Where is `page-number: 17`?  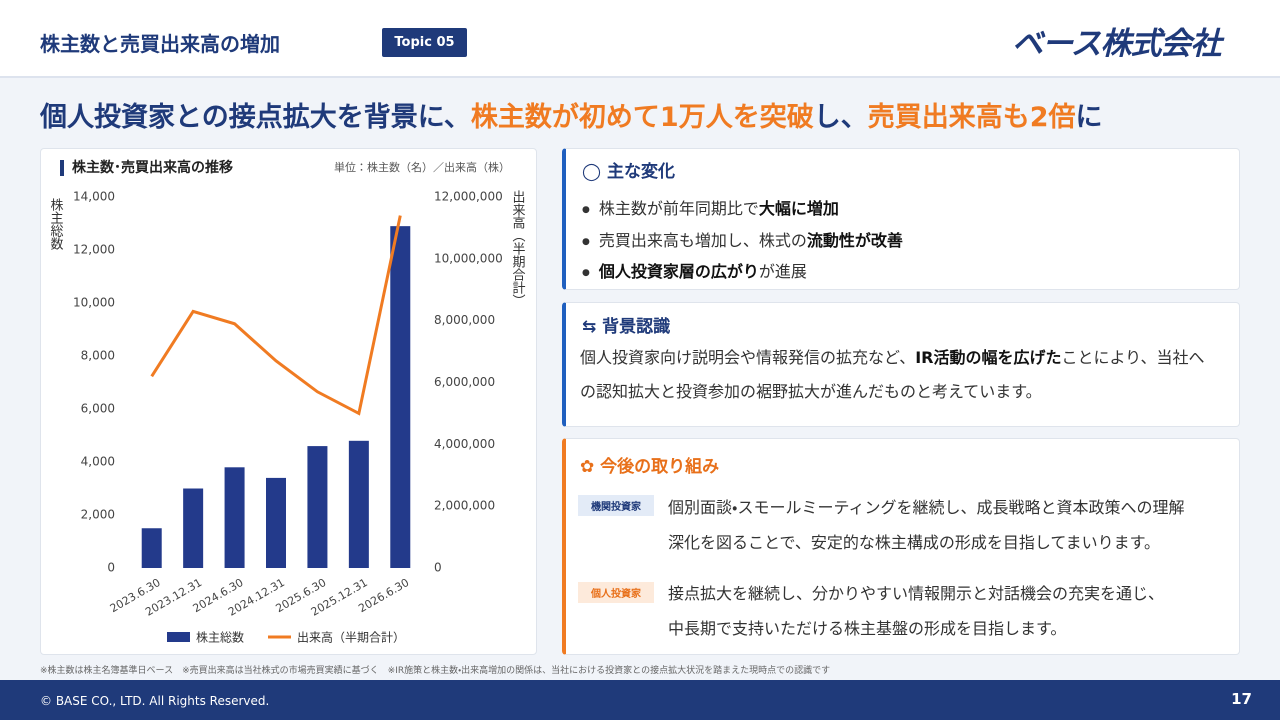 page-number: 17 is located at coordinates (1241, 699).